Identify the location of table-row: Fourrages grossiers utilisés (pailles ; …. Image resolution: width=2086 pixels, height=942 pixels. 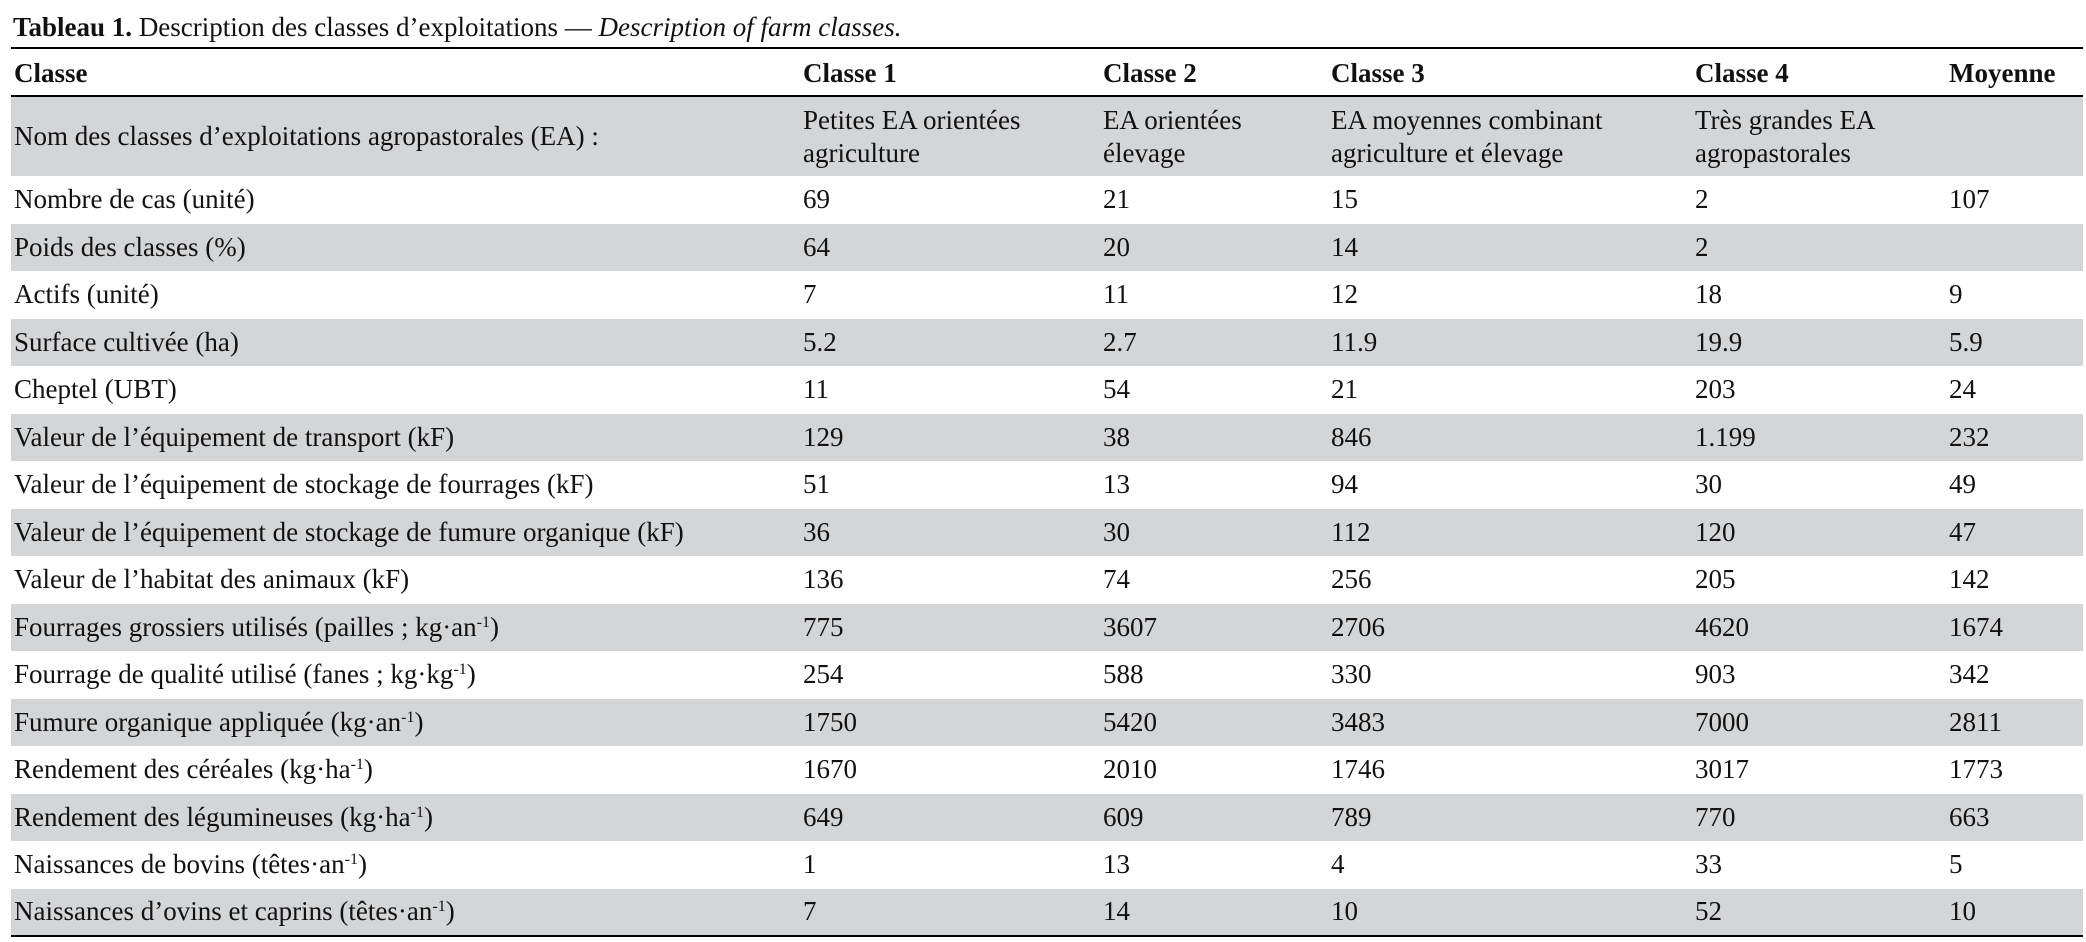
(1047, 627).